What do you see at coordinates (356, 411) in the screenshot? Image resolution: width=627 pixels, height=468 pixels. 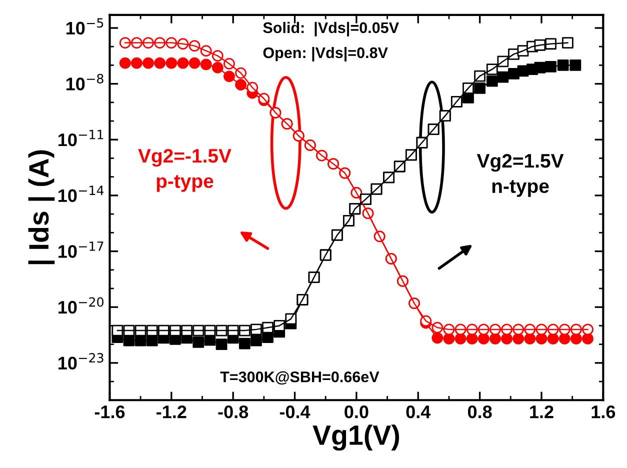 I see `x-tick-label: 0.0` at bounding box center [356, 411].